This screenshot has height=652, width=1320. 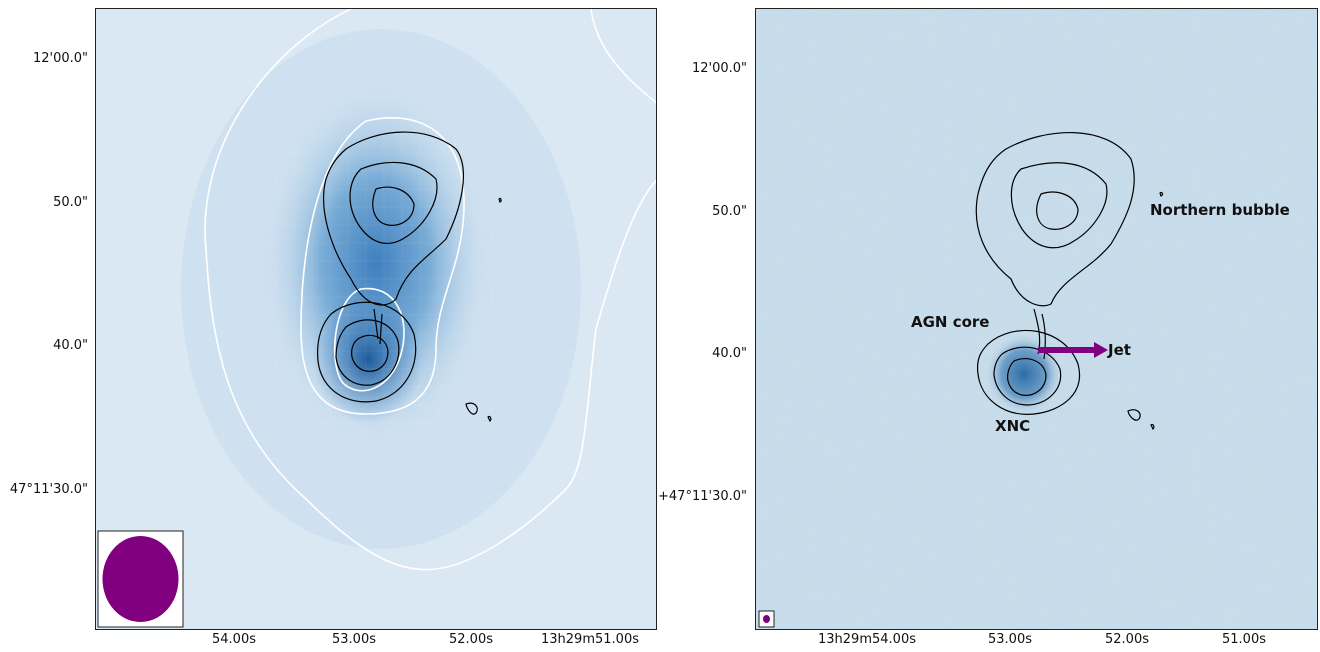 I want to click on right-y-tick-4: +47°11'30.0", so click(x=702, y=496).